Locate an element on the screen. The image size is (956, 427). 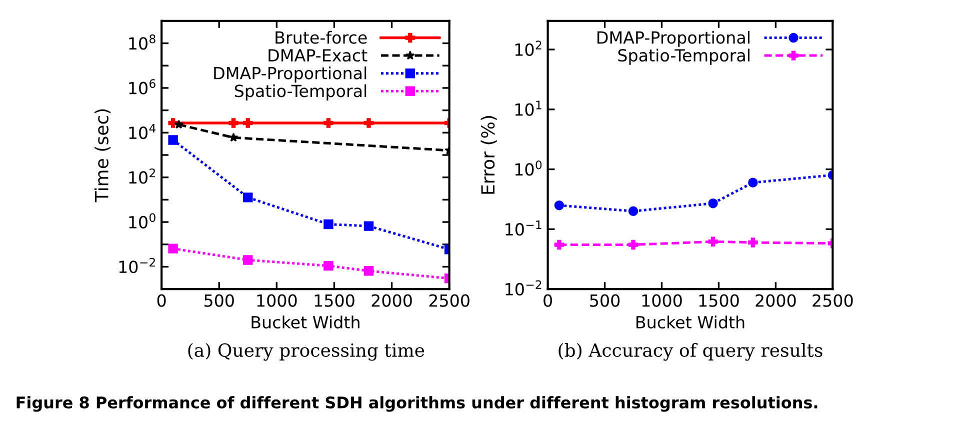
y-tick-label: 10$^{−1}$ is located at coordinates (524, 228).